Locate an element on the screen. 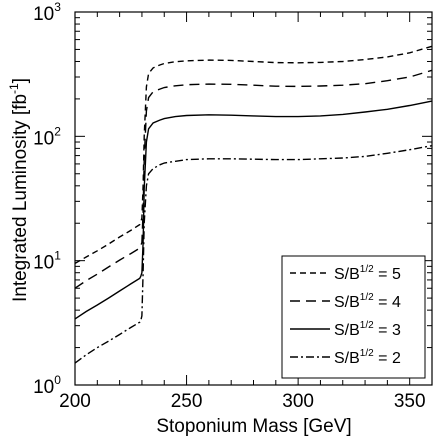 The width and height of the screenshot is (436, 437). y-tick-exponent: 2 is located at coordinates (57, 131).